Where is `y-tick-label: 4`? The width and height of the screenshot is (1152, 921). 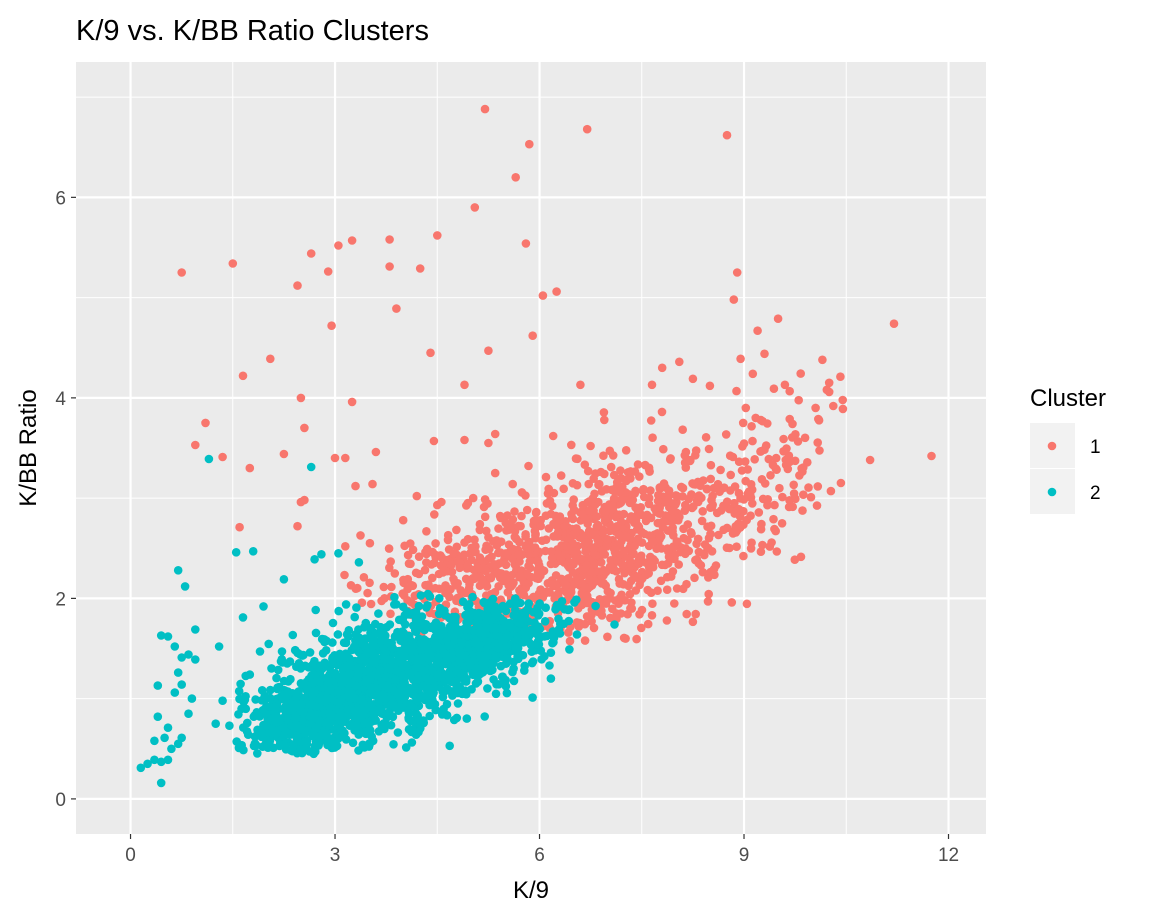 y-tick-label: 4 is located at coordinates (60, 399).